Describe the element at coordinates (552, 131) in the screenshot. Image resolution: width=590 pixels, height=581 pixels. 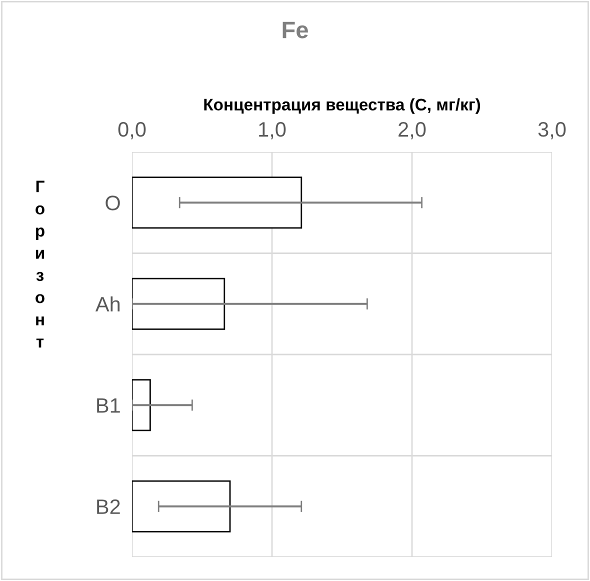
I see `x-tick-label: 3,0` at that location.